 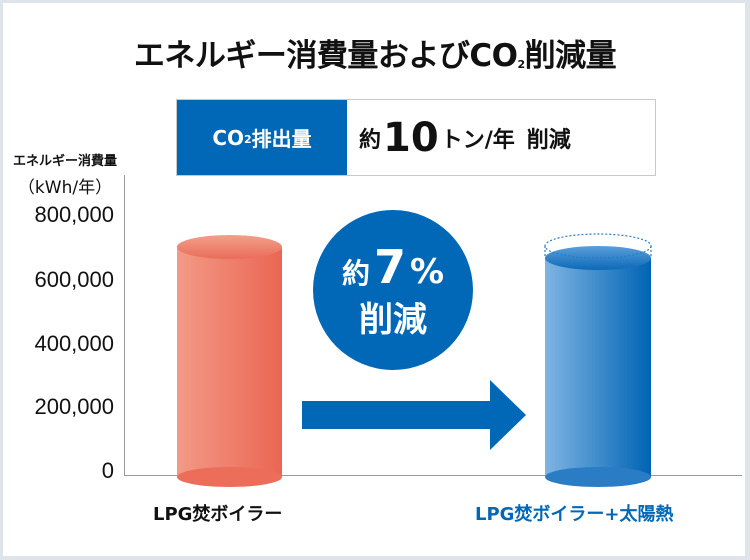 I want to click on y-axis-line, so click(x=124, y=325).